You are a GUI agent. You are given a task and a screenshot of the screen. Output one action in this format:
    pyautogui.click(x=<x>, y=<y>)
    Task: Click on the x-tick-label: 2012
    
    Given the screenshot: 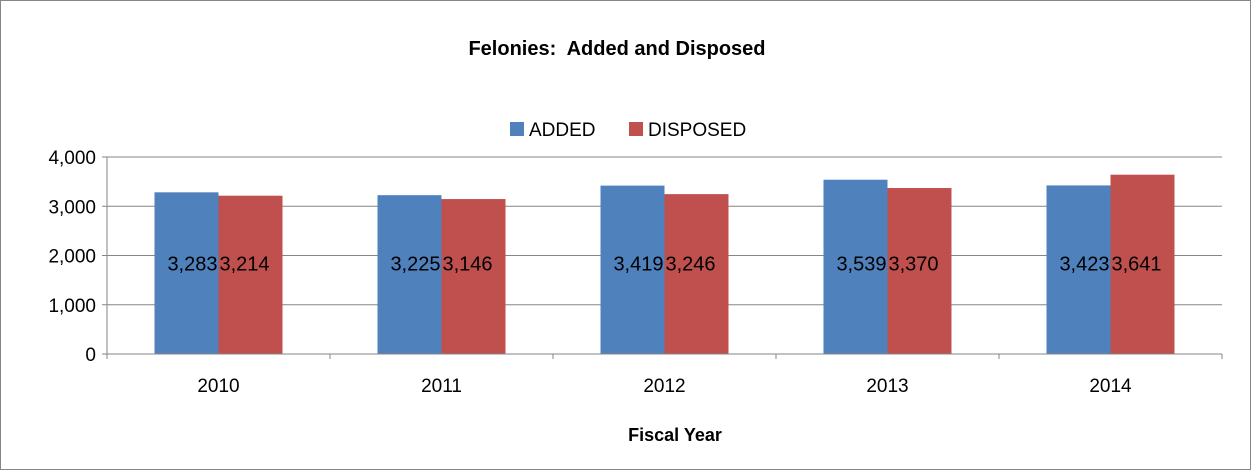 What is the action you would take?
    pyautogui.click(x=664, y=386)
    